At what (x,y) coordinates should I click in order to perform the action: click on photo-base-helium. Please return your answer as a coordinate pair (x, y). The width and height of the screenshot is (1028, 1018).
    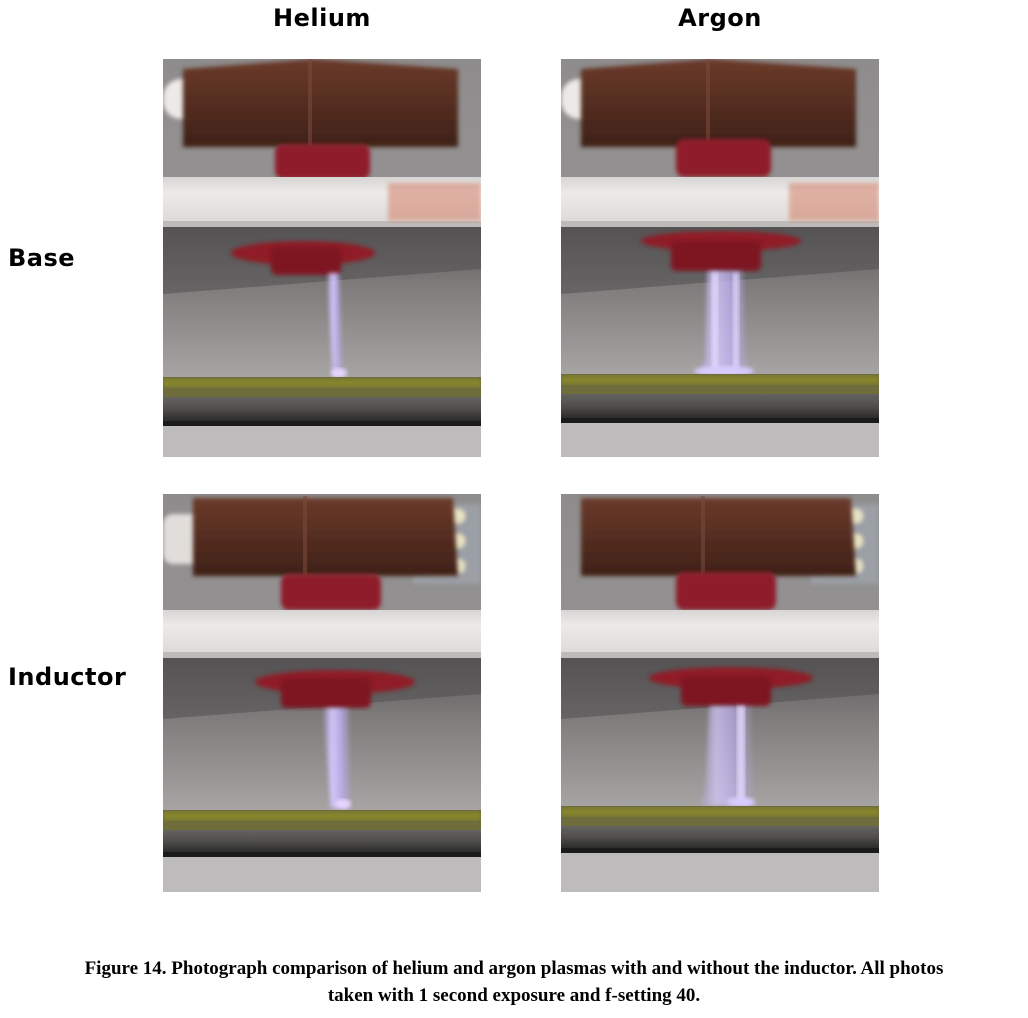
    Looking at the image, I should click on (322, 258).